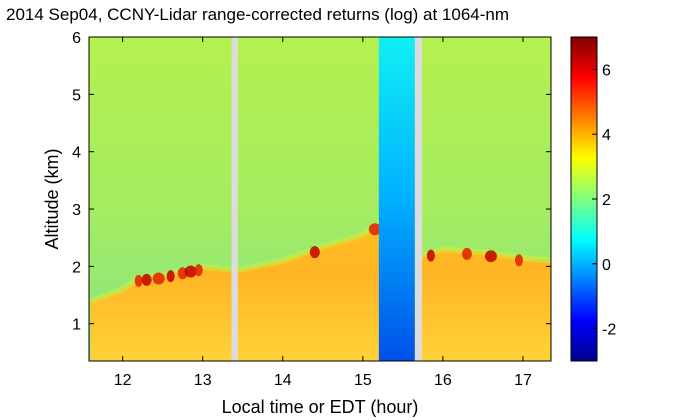 The image size is (684, 420). I want to click on x-axis-label: Local time or EDT (hour), so click(320, 407).